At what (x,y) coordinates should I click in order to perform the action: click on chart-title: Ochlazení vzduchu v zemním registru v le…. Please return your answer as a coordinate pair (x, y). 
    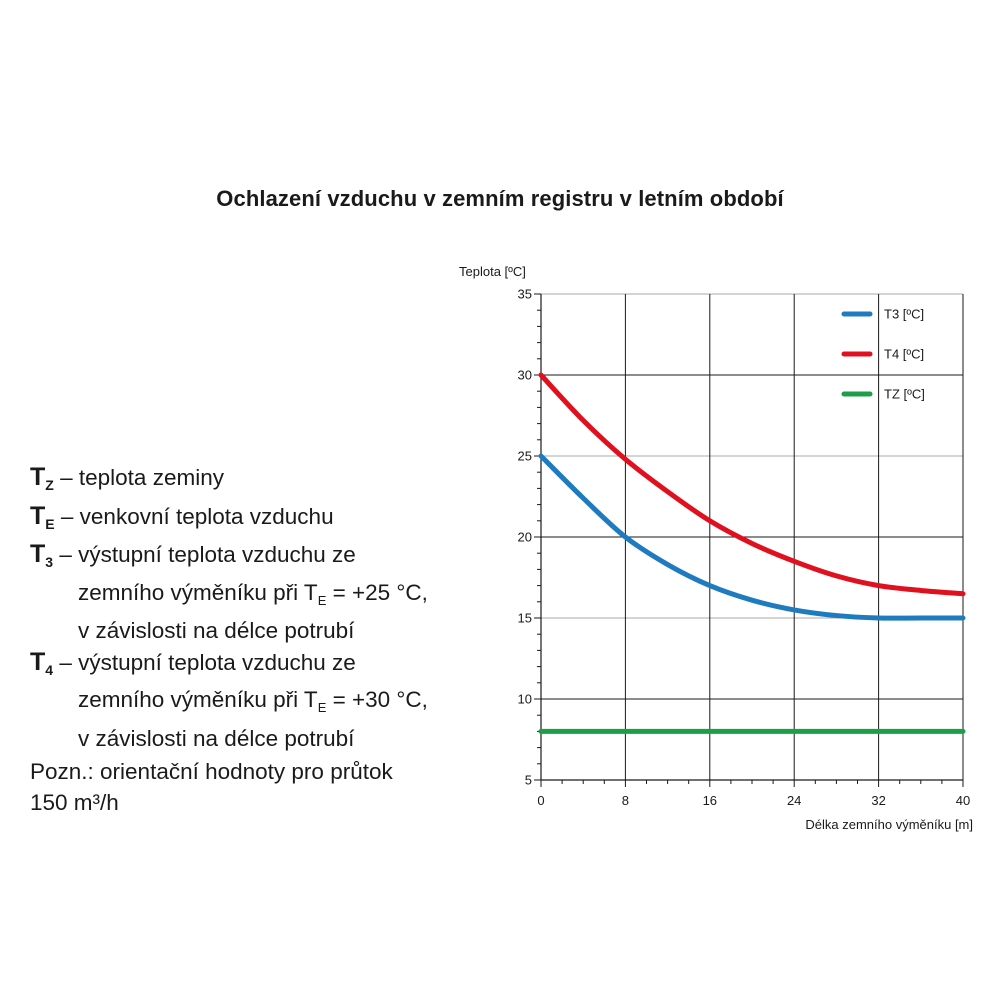
    Looking at the image, I should click on (500, 198).